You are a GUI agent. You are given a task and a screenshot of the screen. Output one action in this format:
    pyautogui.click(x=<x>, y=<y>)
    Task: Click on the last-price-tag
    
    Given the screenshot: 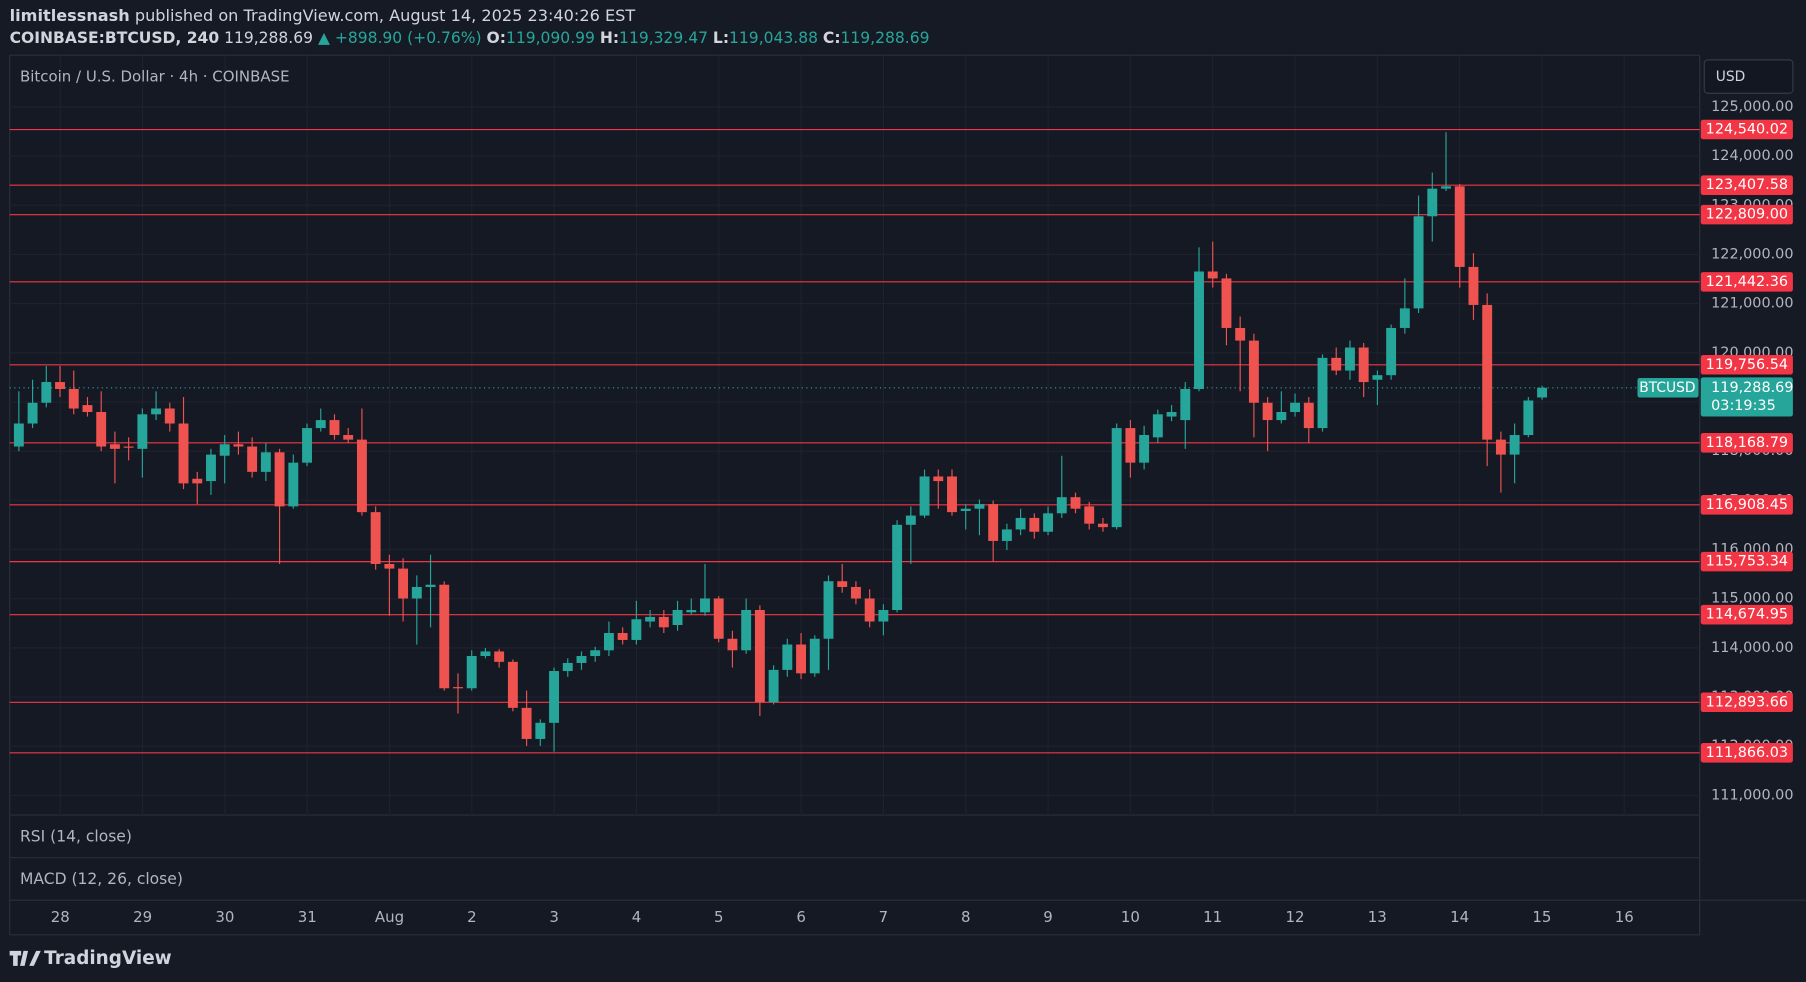 What is the action you would take?
    pyautogui.click(x=1746, y=397)
    